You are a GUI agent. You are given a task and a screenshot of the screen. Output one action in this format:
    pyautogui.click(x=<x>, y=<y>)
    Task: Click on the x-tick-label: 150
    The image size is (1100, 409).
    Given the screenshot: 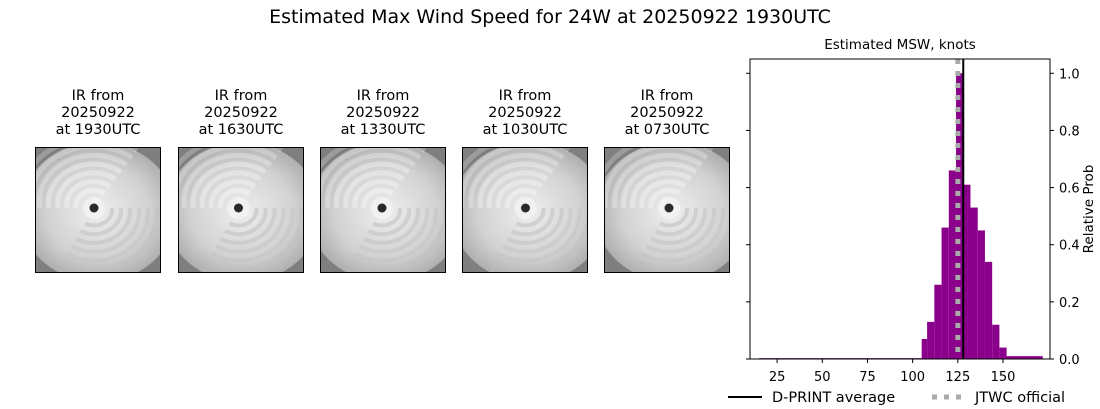 What is the action you would take?
    pyautogui.click(x=1003, y=377)
    